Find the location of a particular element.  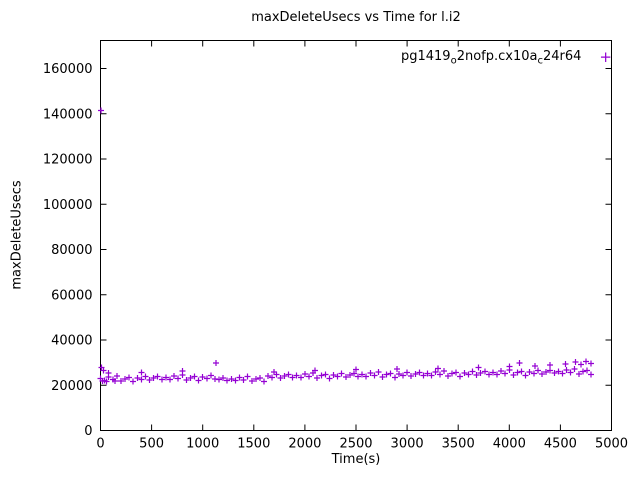

x-axis-label: Time(s) is located at coordinates (356, 459).